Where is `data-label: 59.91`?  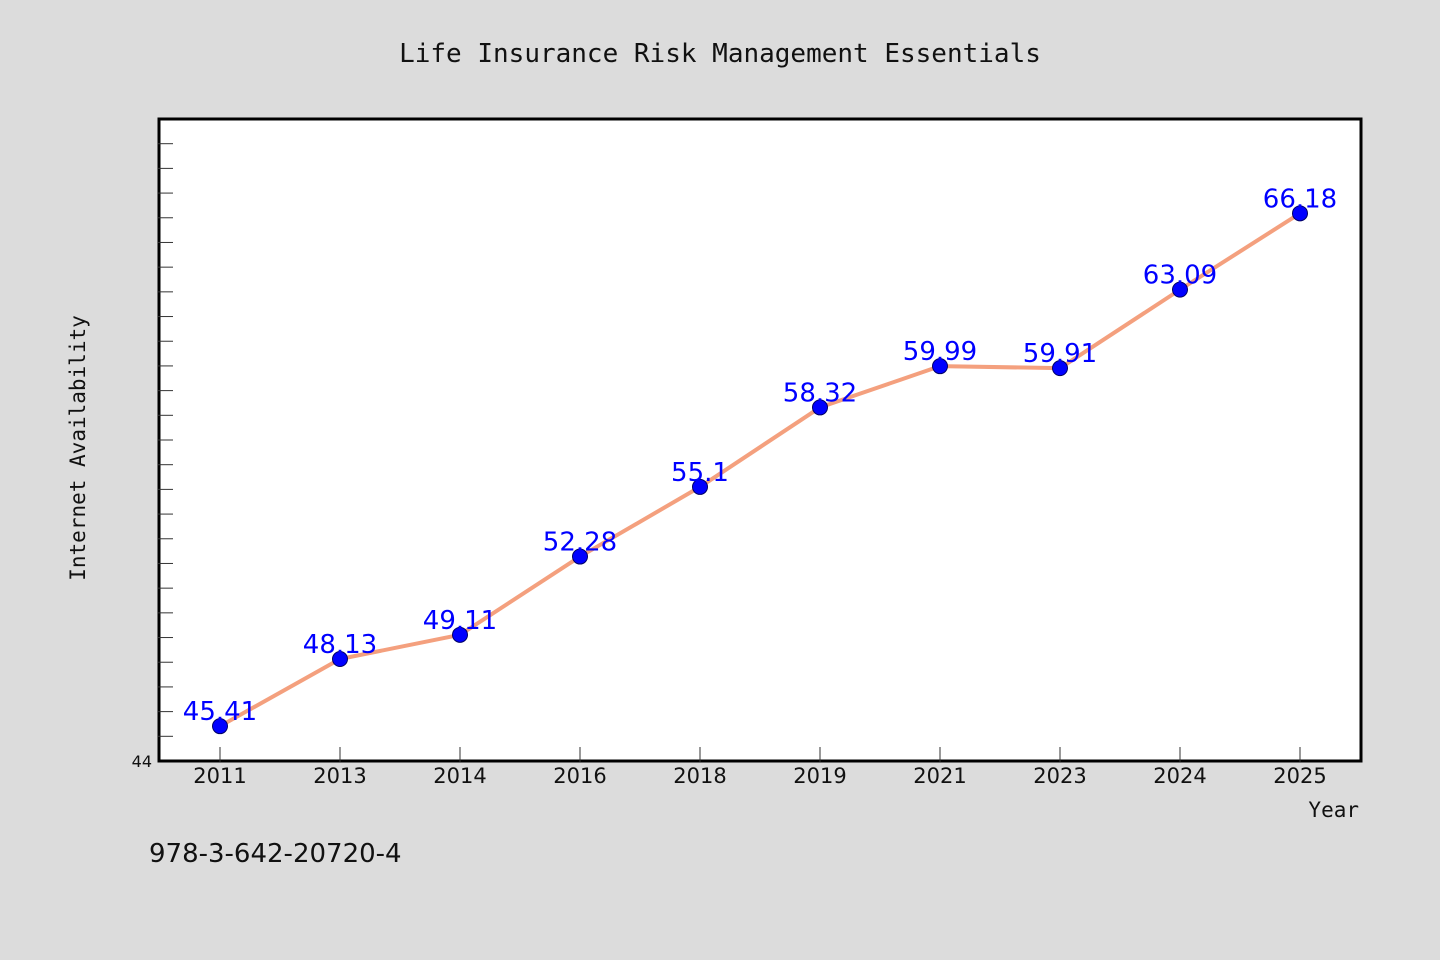 data-label: 59.91 is located at coordinates (1060, 354).